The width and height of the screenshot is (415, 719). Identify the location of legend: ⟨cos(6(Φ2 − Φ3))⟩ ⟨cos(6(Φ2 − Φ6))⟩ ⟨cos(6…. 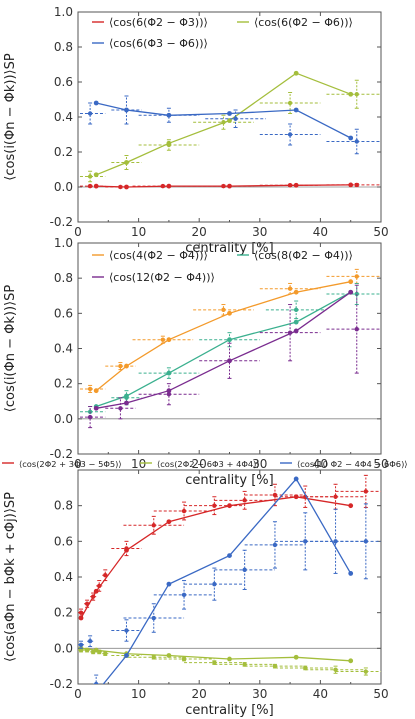
(222, 33).